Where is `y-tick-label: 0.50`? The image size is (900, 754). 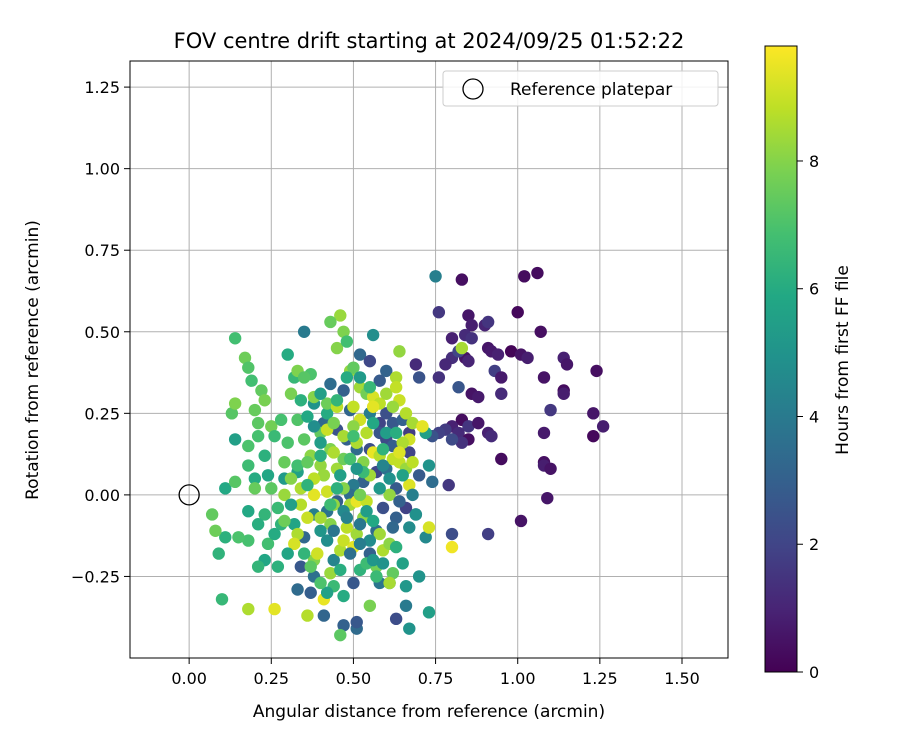 y-tick-label: 0.50 is located at coordinates (102, 332).